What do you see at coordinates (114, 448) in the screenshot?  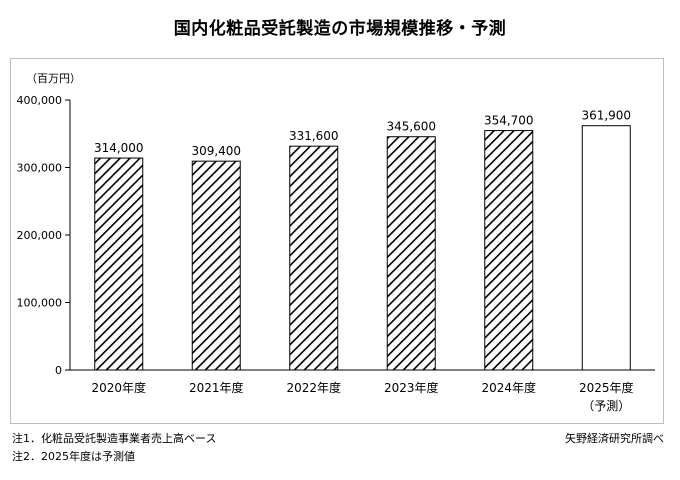 I see `footnotes: 注1．化粧品受託製造事業者売上高ベース 注2．2025年度は予測値` at bounding box center [114, 448].